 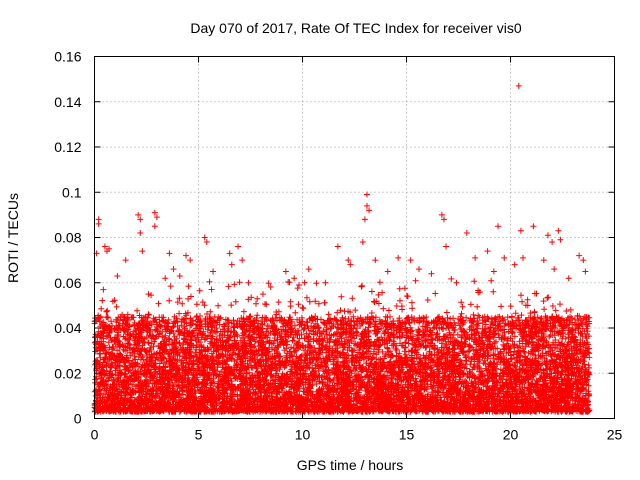 What do you see at coordinates (95, 435) in the screenshot?
I see `x-tick-label: 0` at bounding box center [95, 435].